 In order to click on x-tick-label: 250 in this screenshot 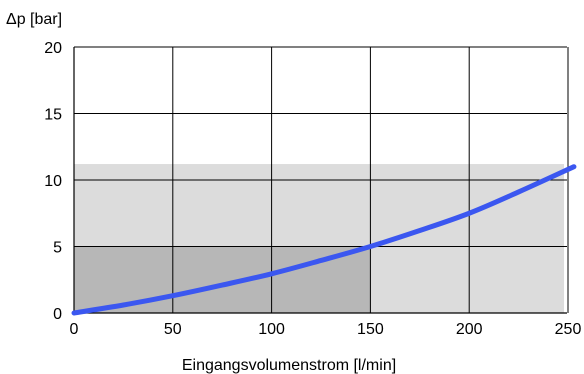, I will do `click(568, 329)`.